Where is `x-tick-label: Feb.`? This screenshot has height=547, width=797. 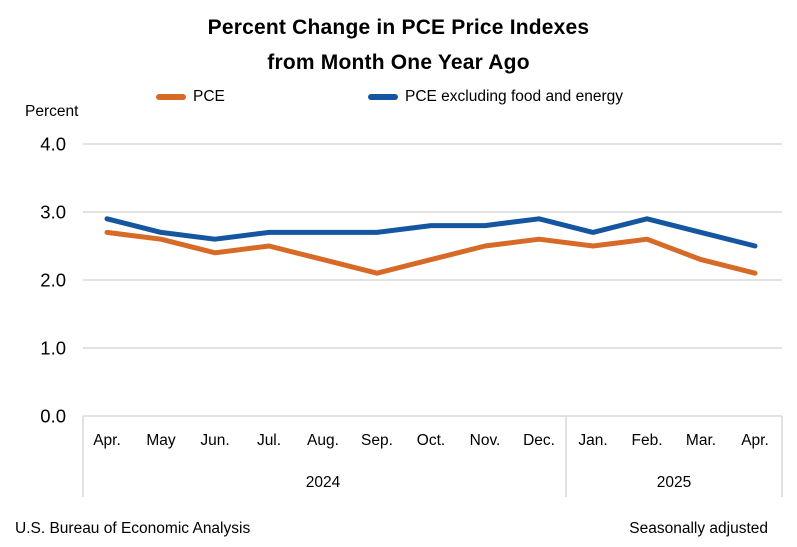
x-tick-label: Feb. is located at coordinates (646, 440).